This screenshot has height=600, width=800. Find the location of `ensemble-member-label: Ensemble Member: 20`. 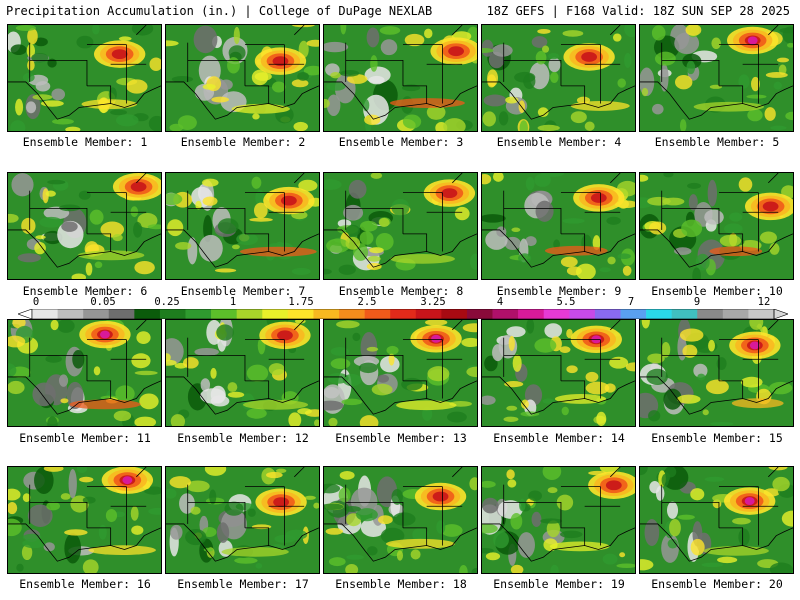

ensemble-member-label: Ensemble Member: 20 is located at coordinates (717, 584).